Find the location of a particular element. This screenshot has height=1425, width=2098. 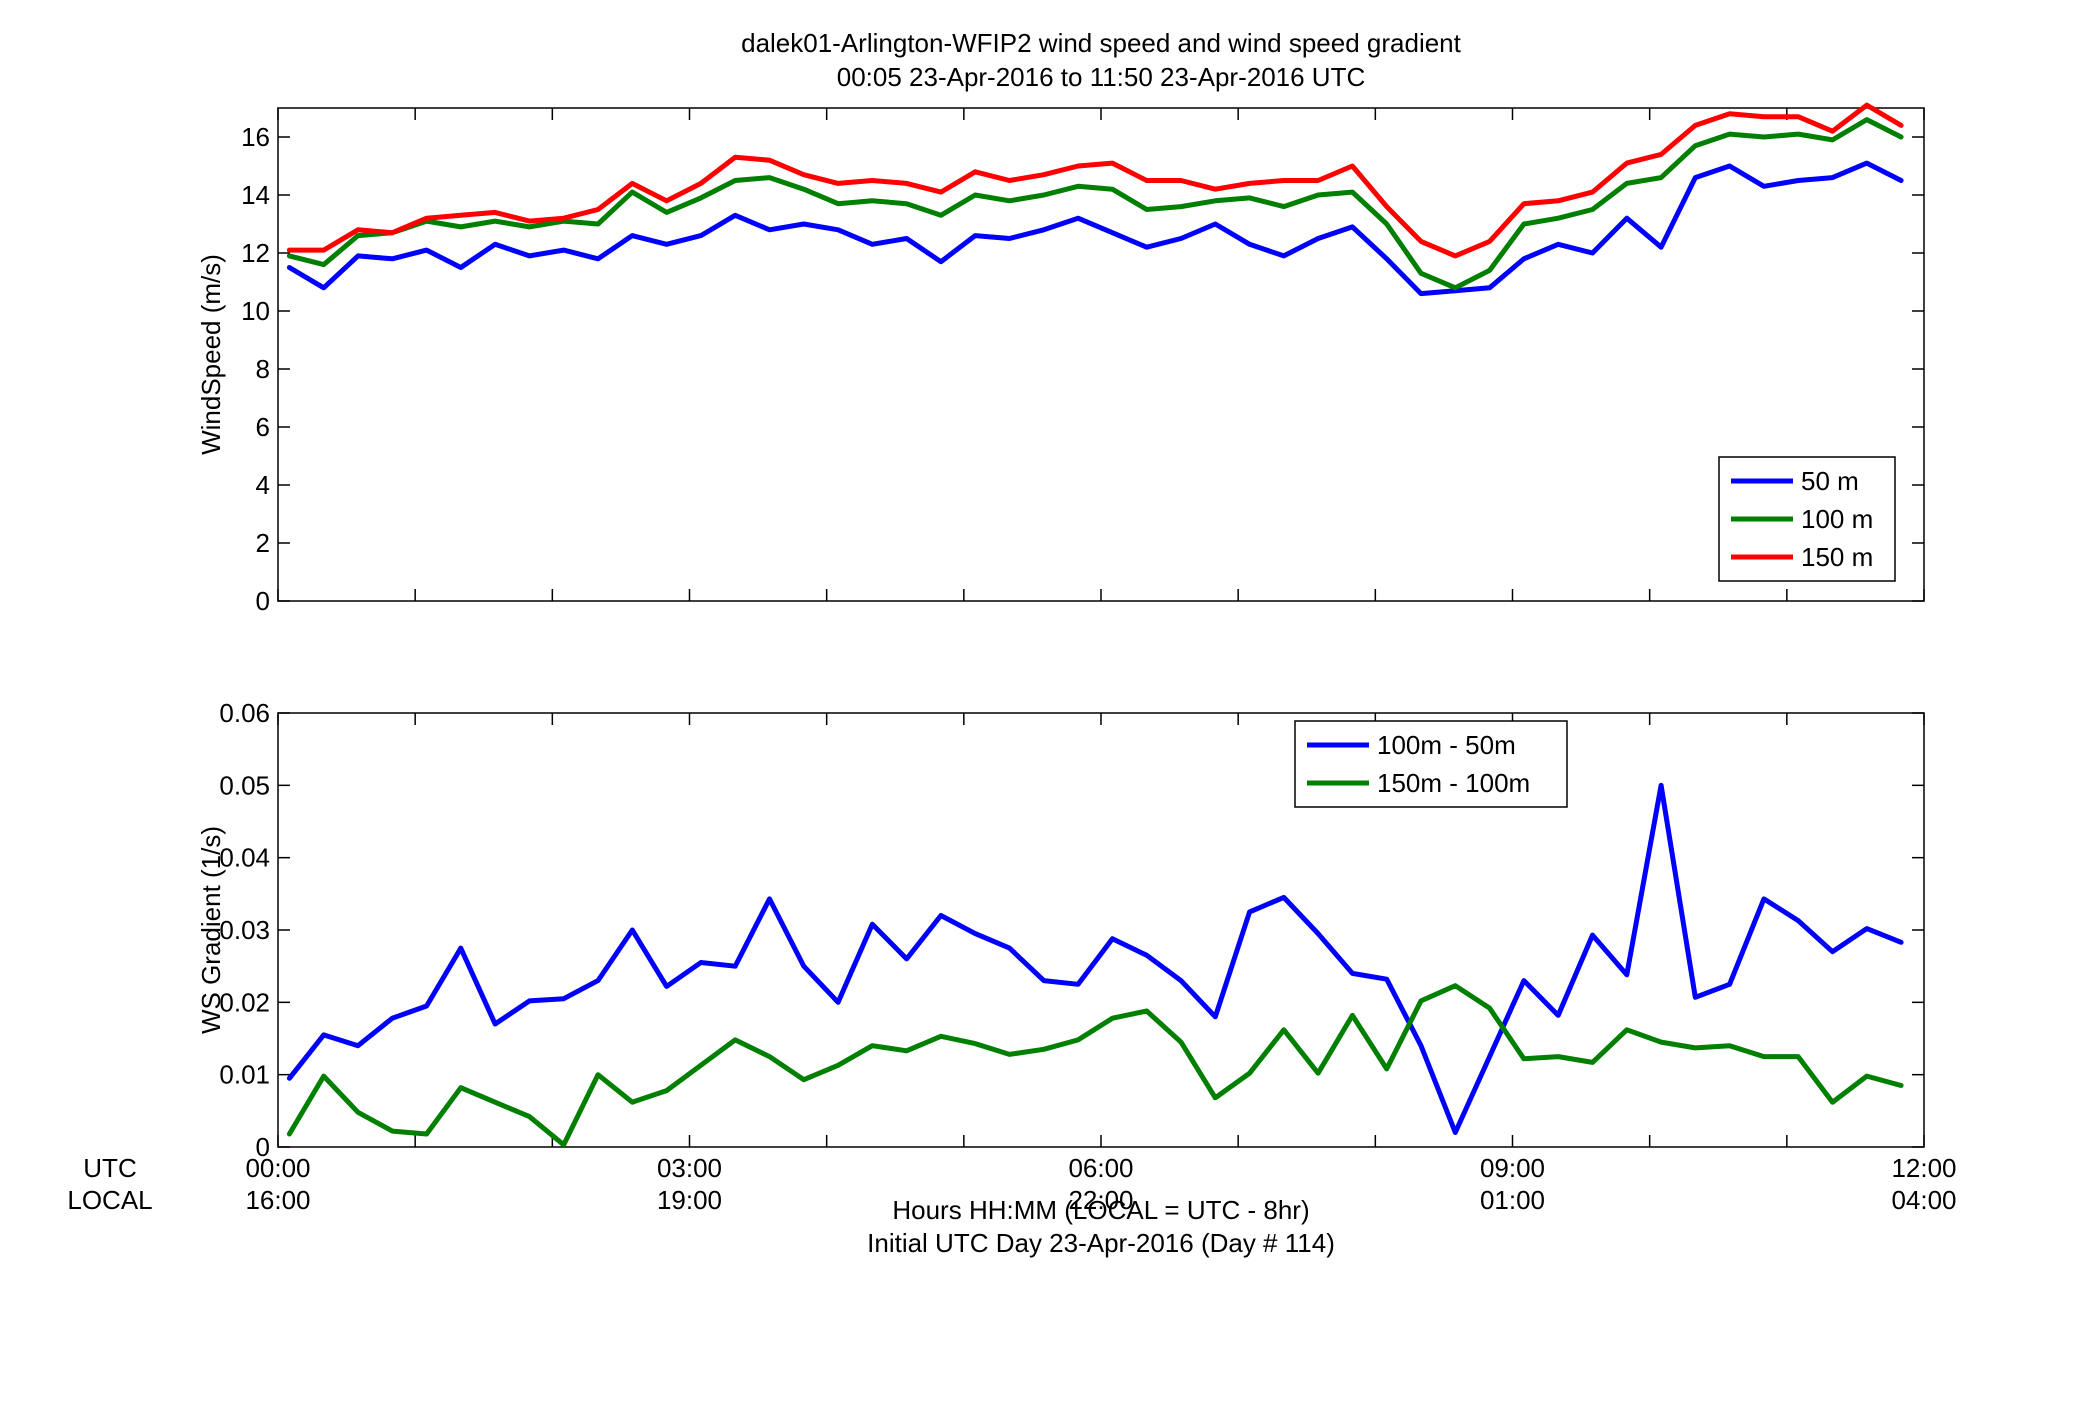

utc-row-label: UTC is located at coordinates (109, 1168).